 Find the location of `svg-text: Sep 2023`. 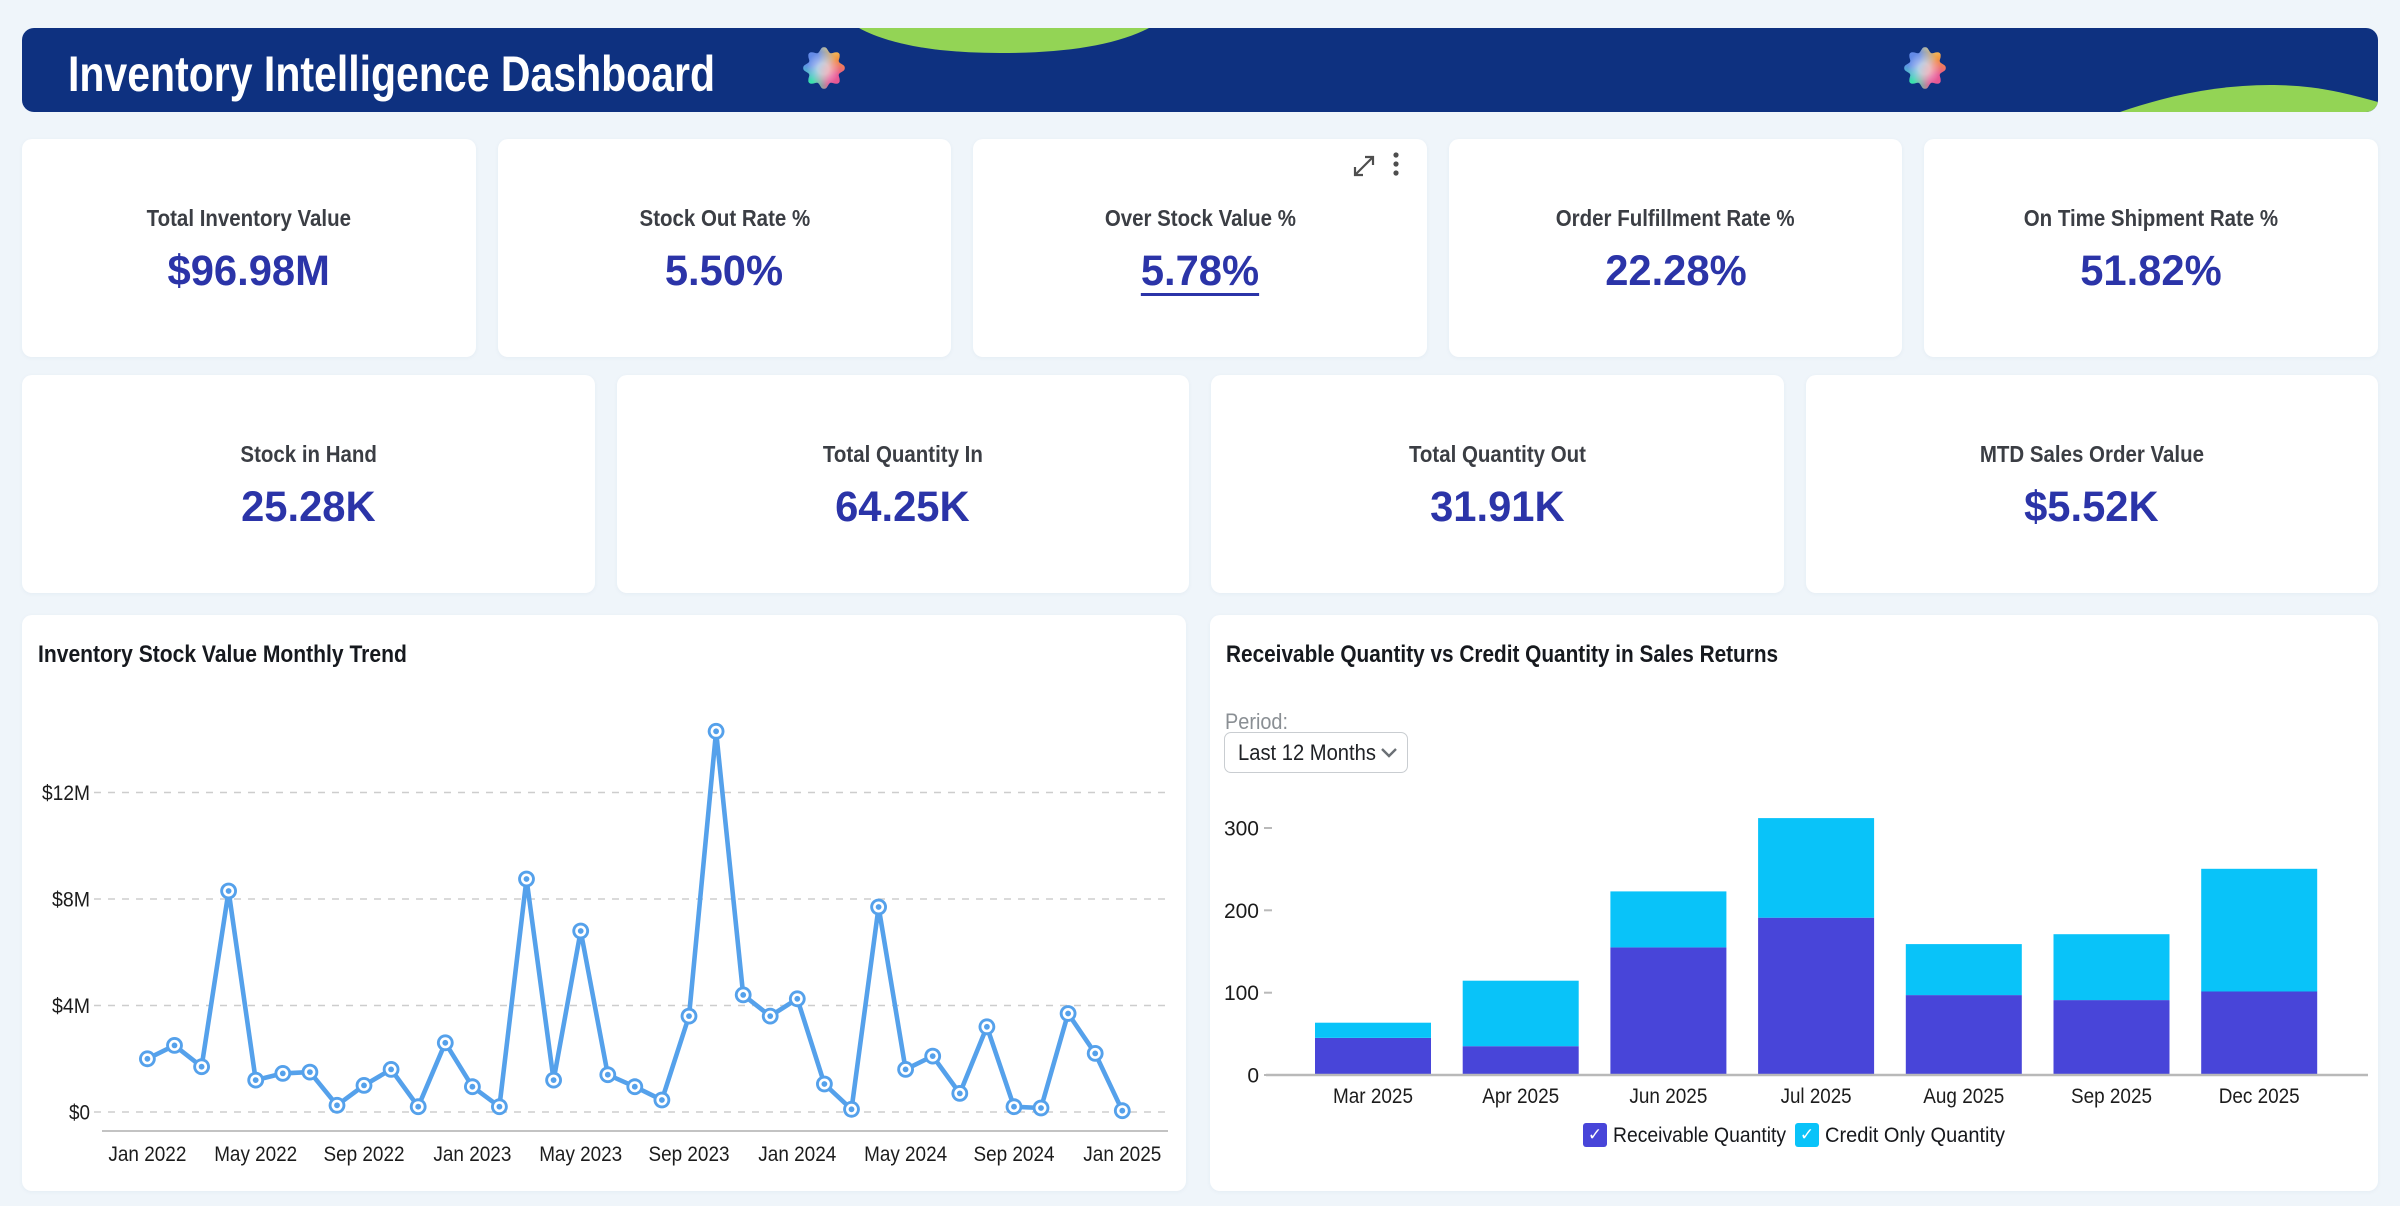

svg-text: Sep 2023 is located at coordinates (689, 1154).